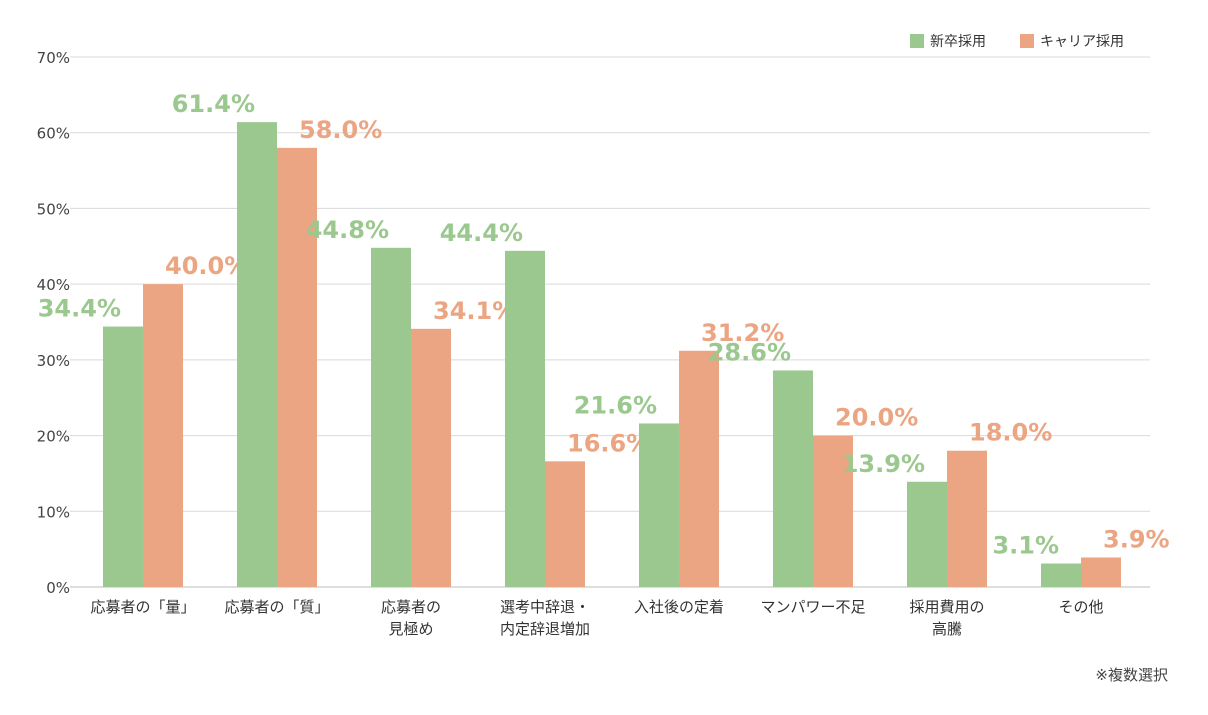 The height and width of the screenshot is (715, 1208). I want to click on x-tick-label: 応募者の, so click(411, 607).